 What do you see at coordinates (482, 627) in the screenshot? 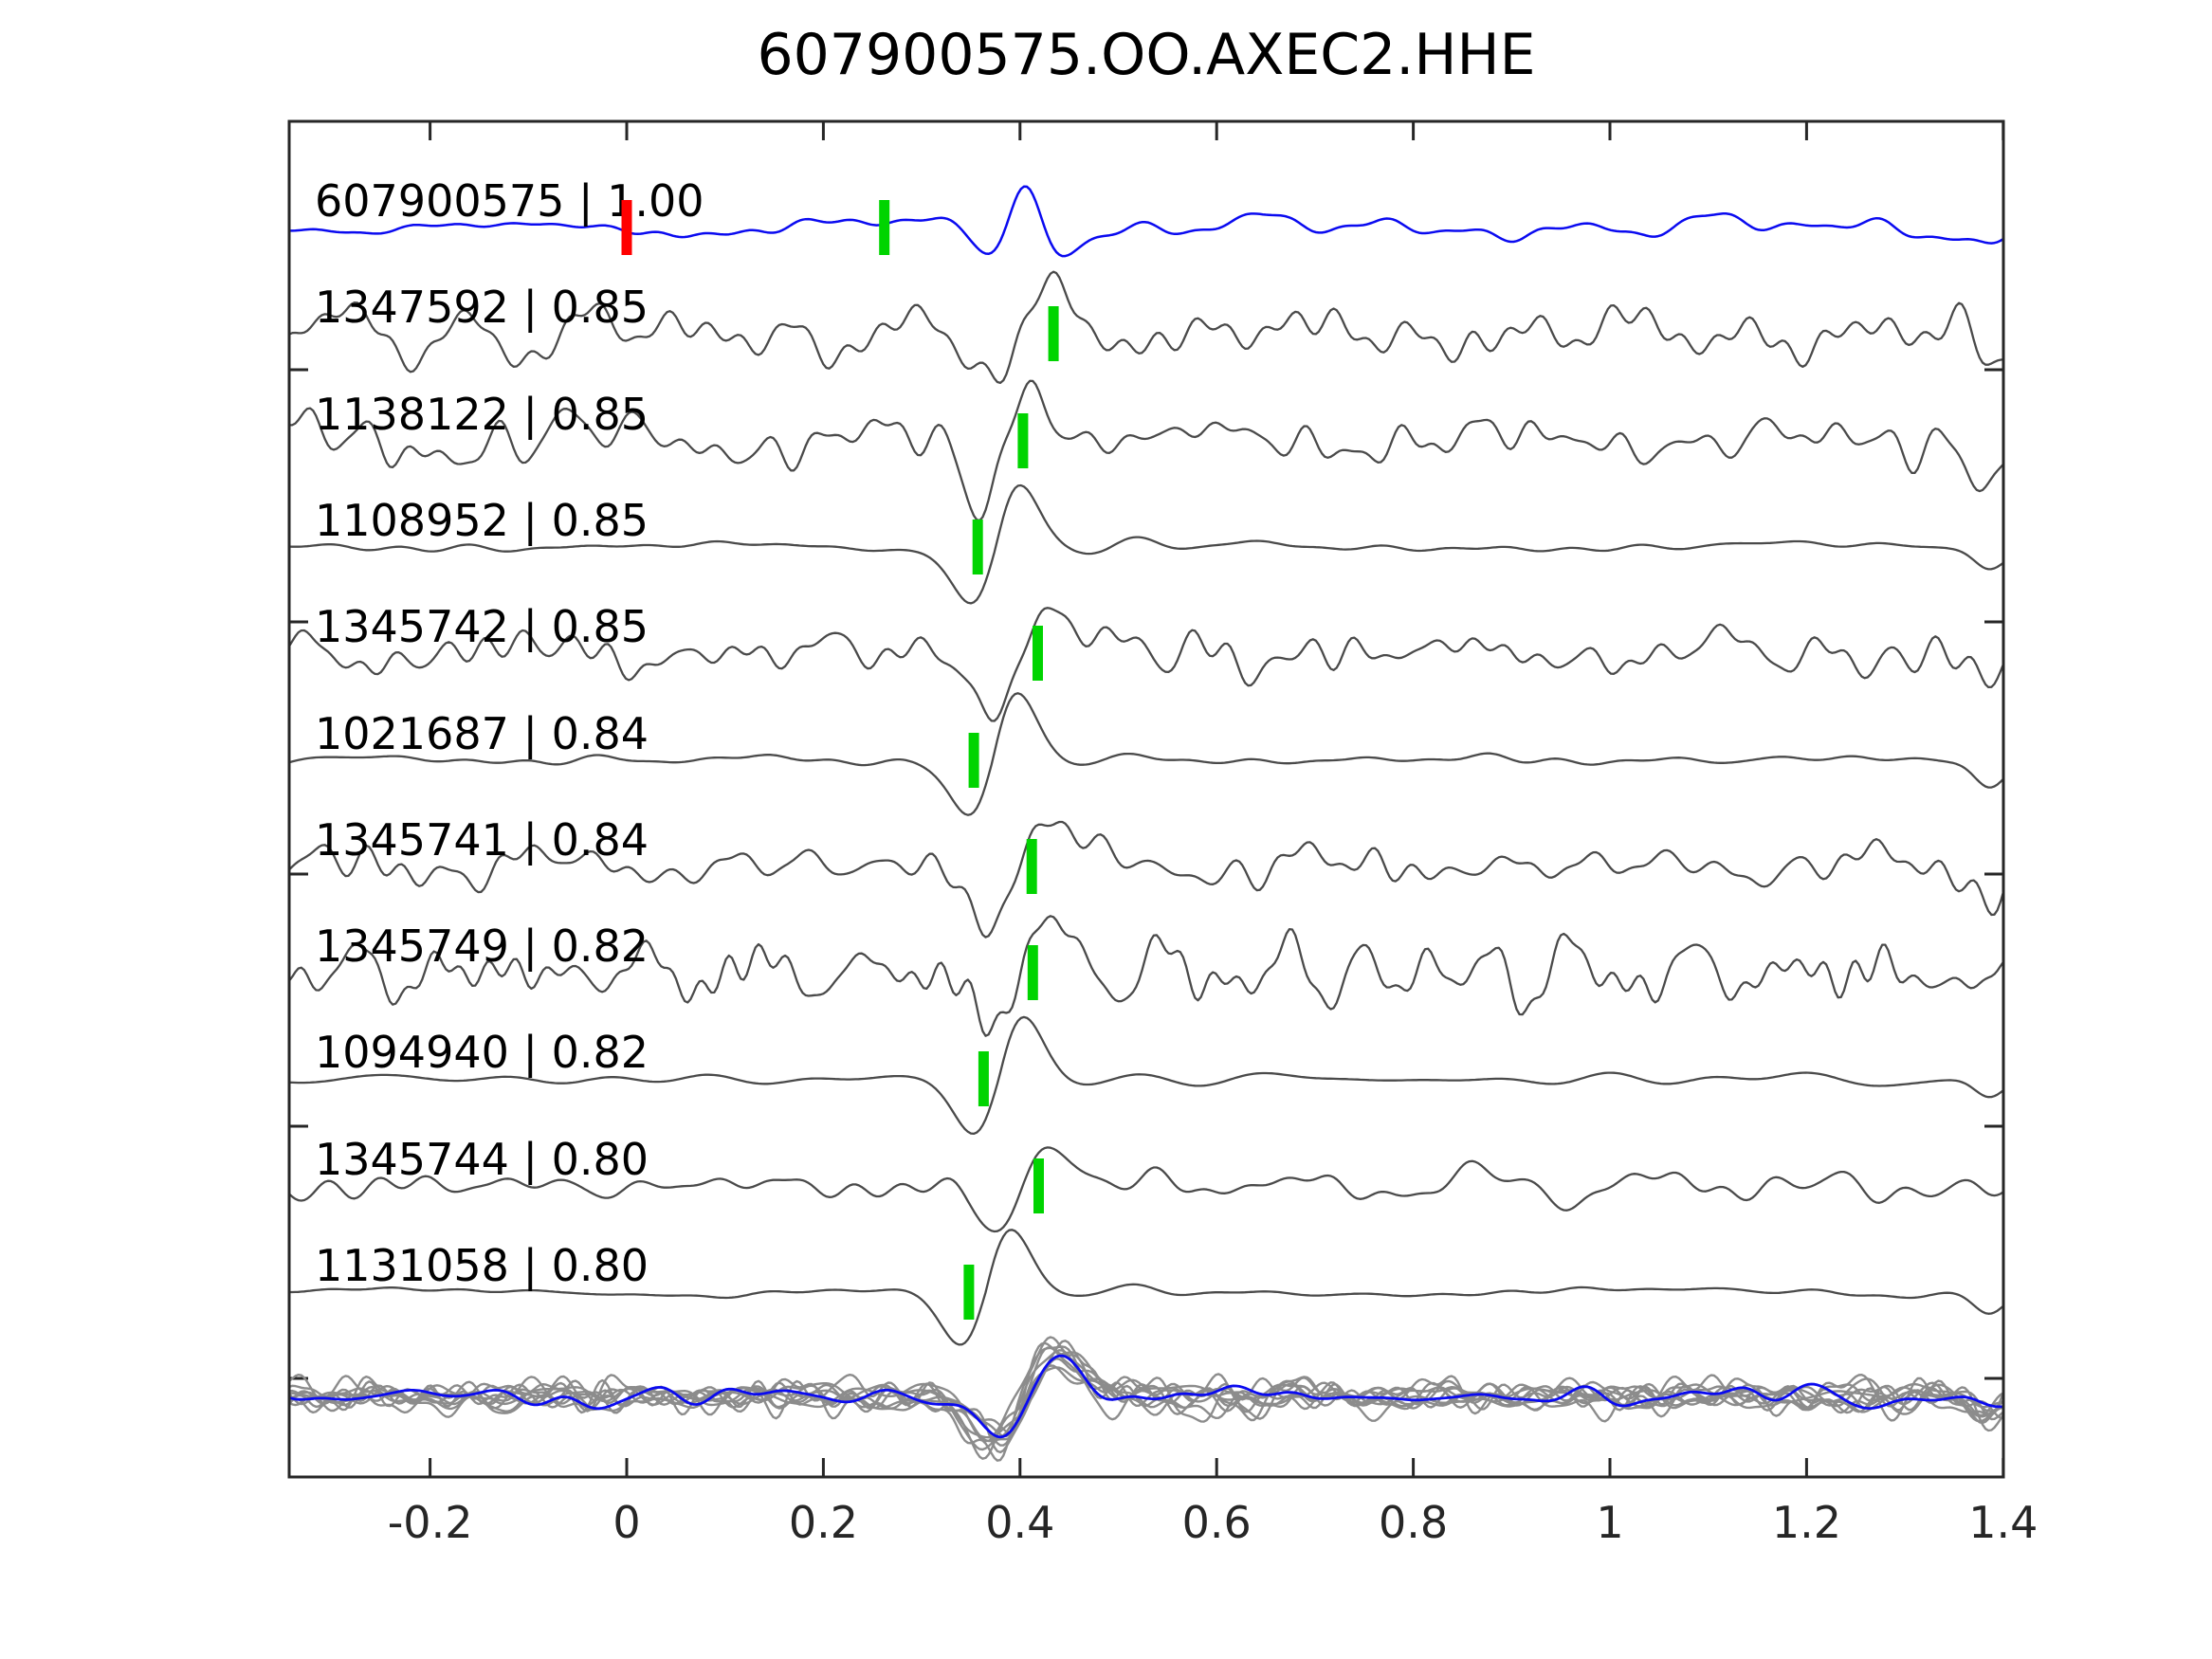
I see `trace-label-1345742: 1345742 | 0.85` at bounding box center [482, 627].